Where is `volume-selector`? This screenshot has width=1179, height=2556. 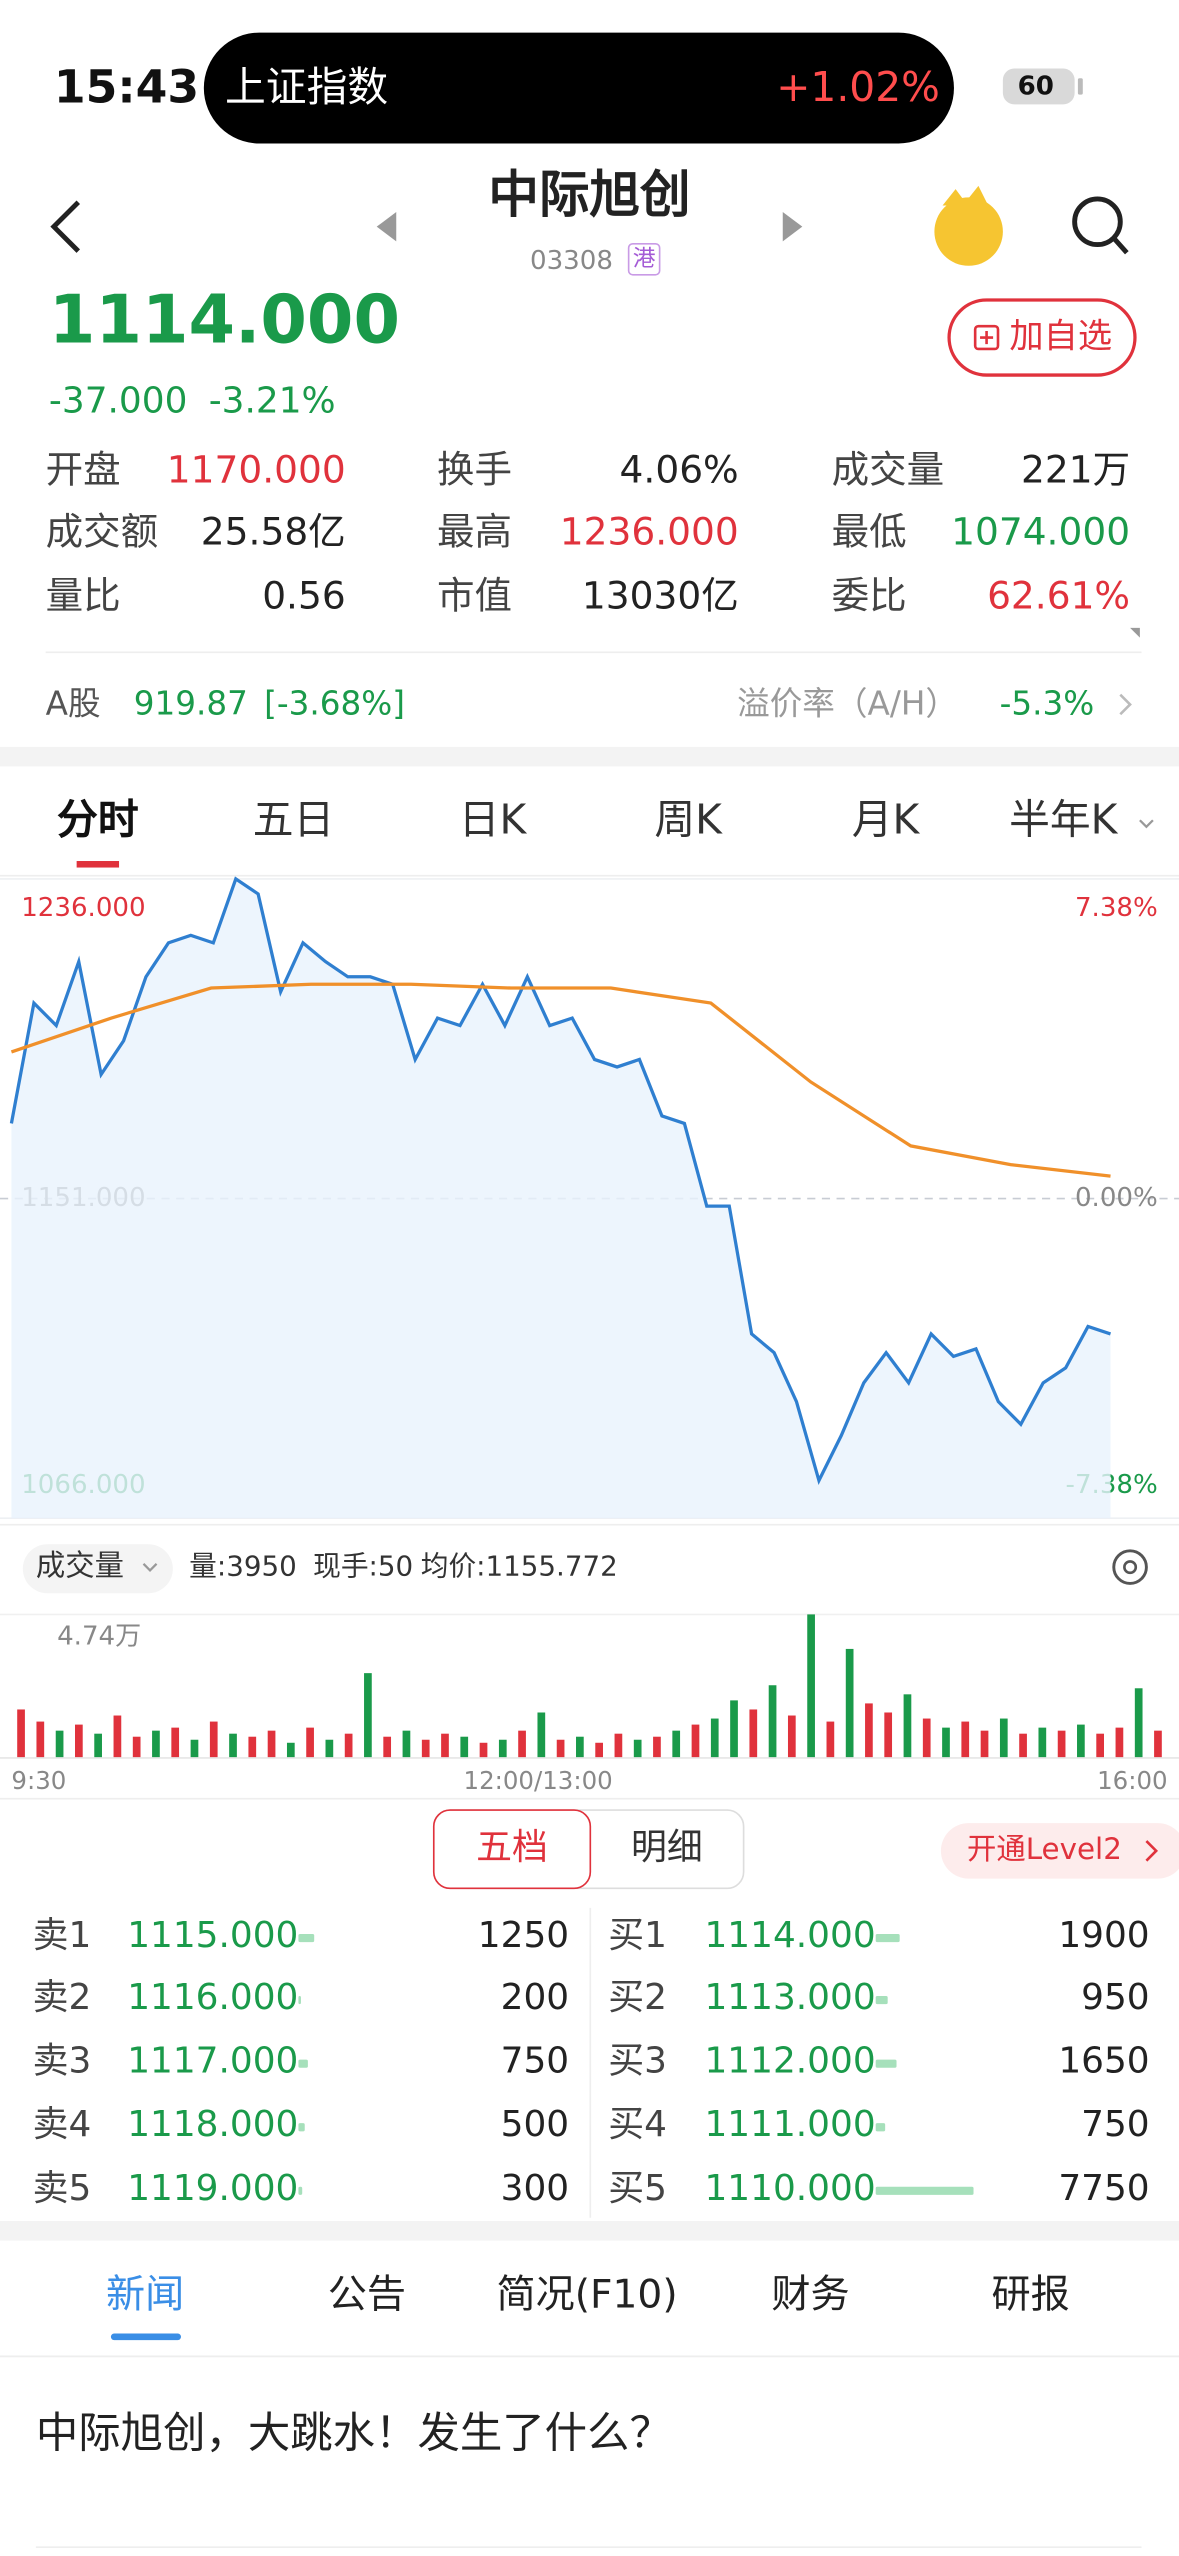 volume-selector is located at coordinates (97, 1569).